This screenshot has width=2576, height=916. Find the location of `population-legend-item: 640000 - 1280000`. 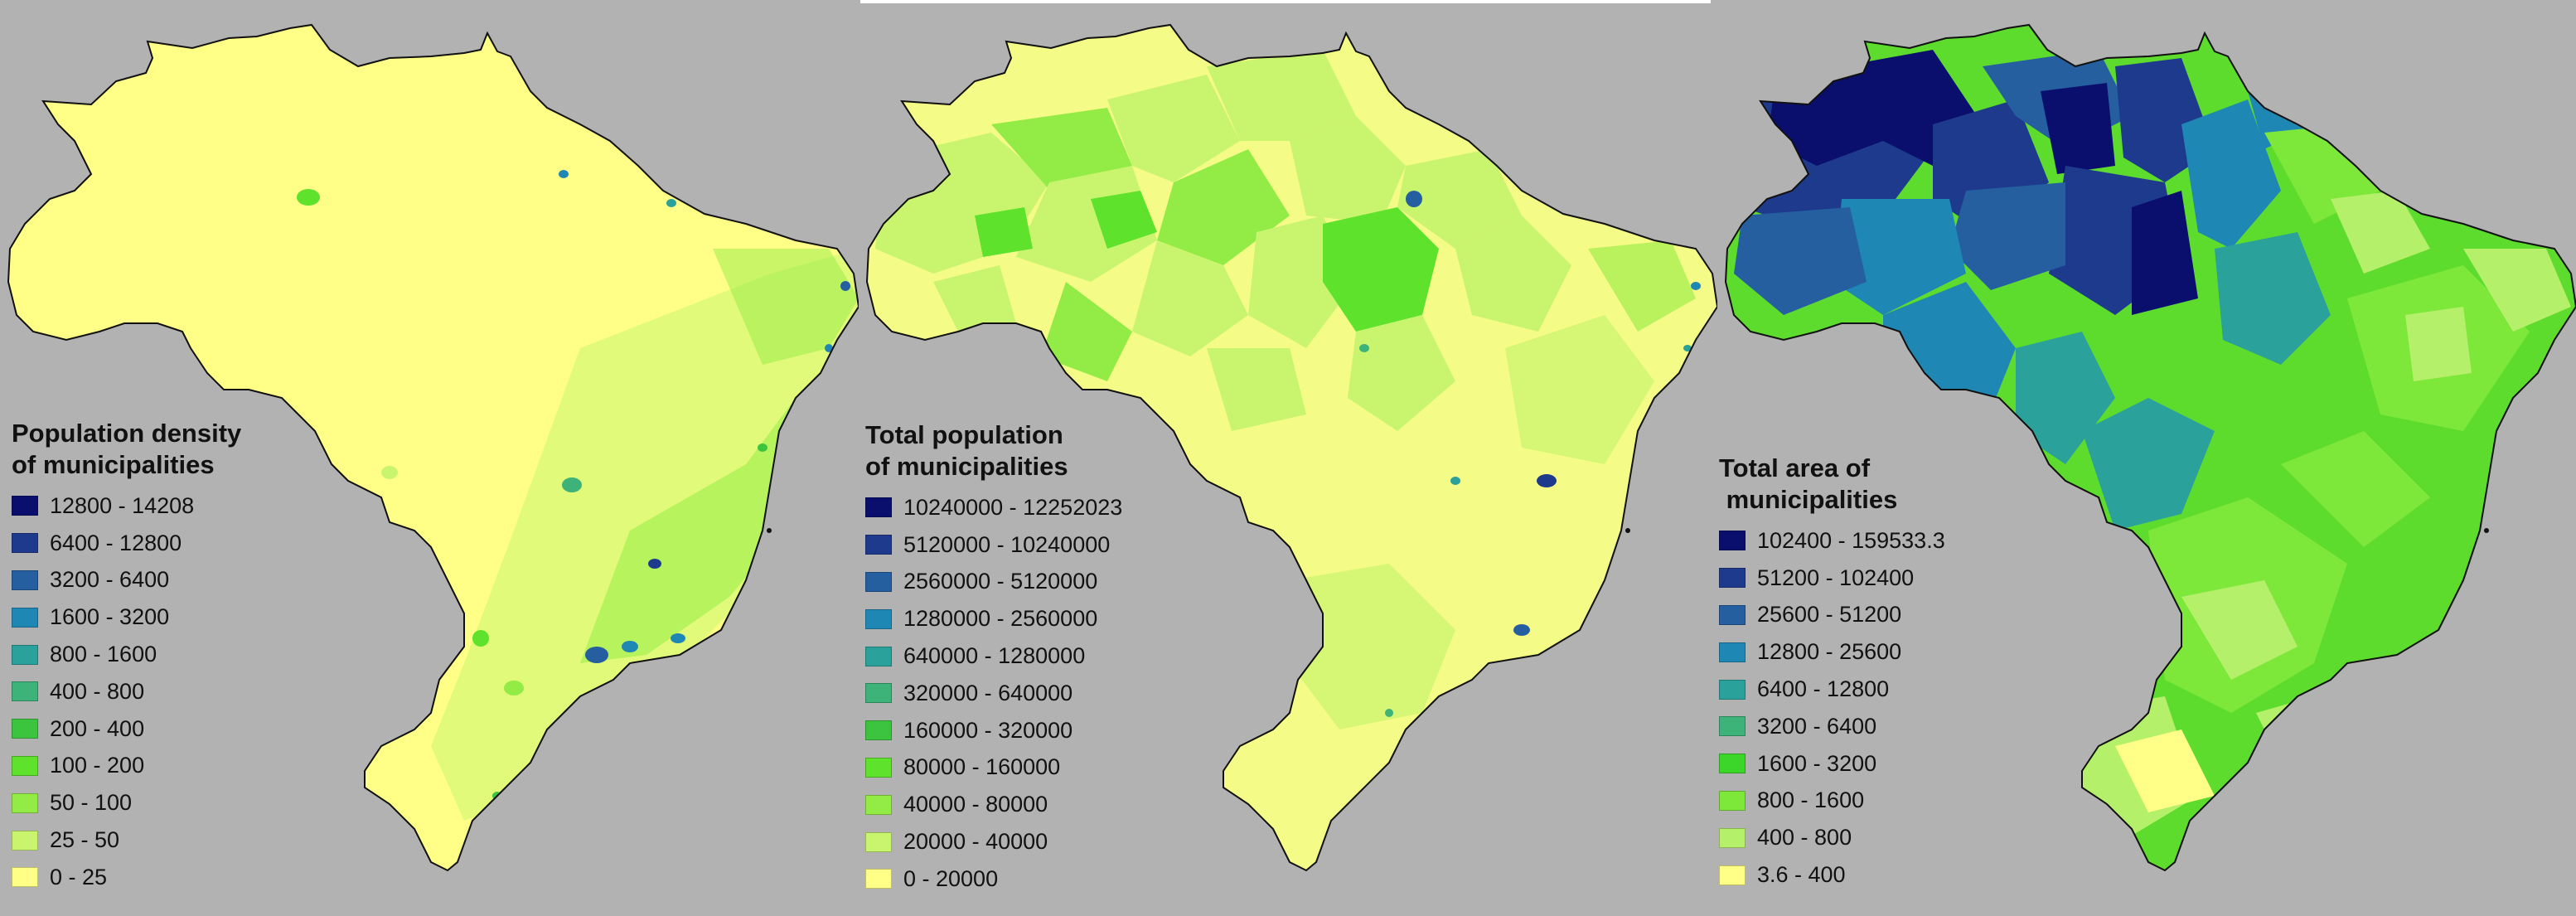

population-legend-item: 640000 - 1280000 is located at coordinates (993, 656).